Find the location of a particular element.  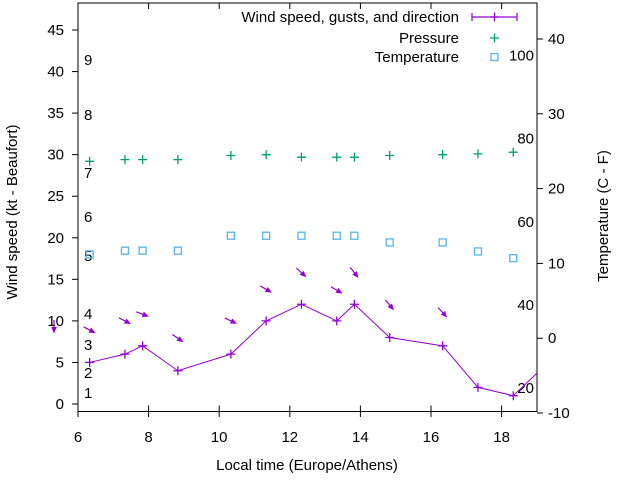

y-left-axis-title: Wind speed (kt - Beaufort) is located at coordinates (12, 211).